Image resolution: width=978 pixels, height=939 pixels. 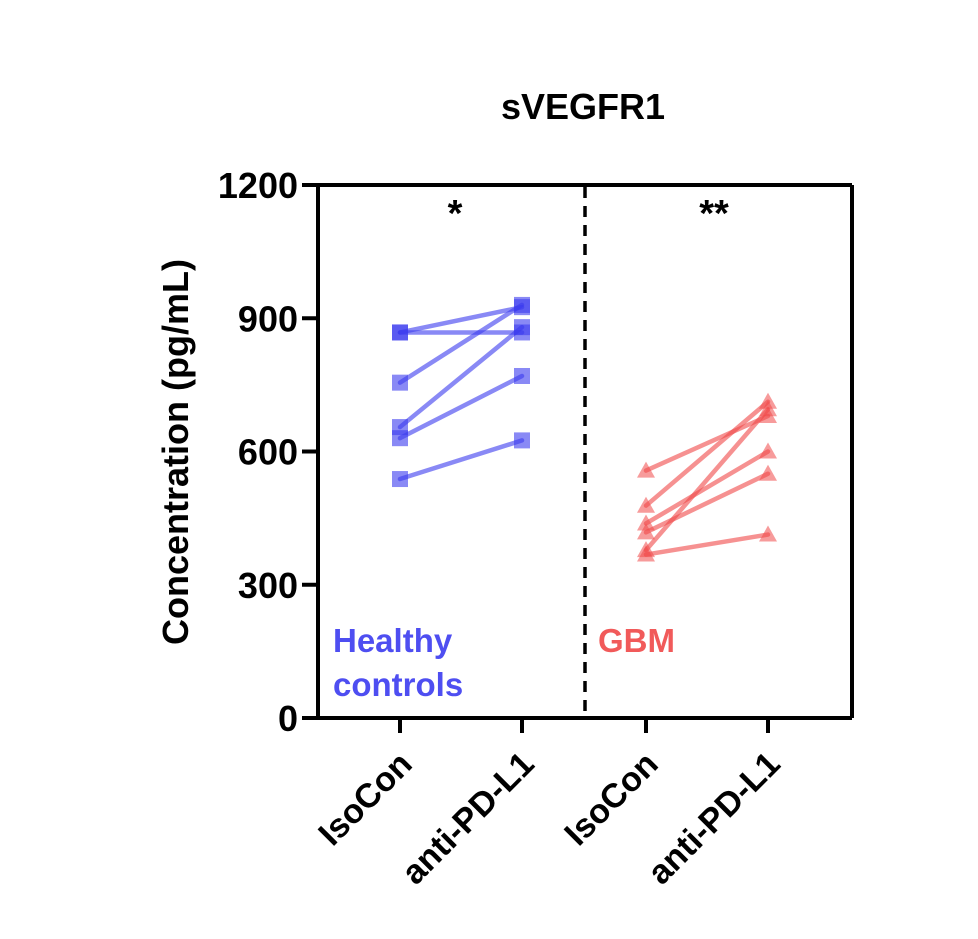 What do you see at coordinates (258, 185) in the screenshot?
I see `y-tick-label: 1200` at bounding box center [258, 185].